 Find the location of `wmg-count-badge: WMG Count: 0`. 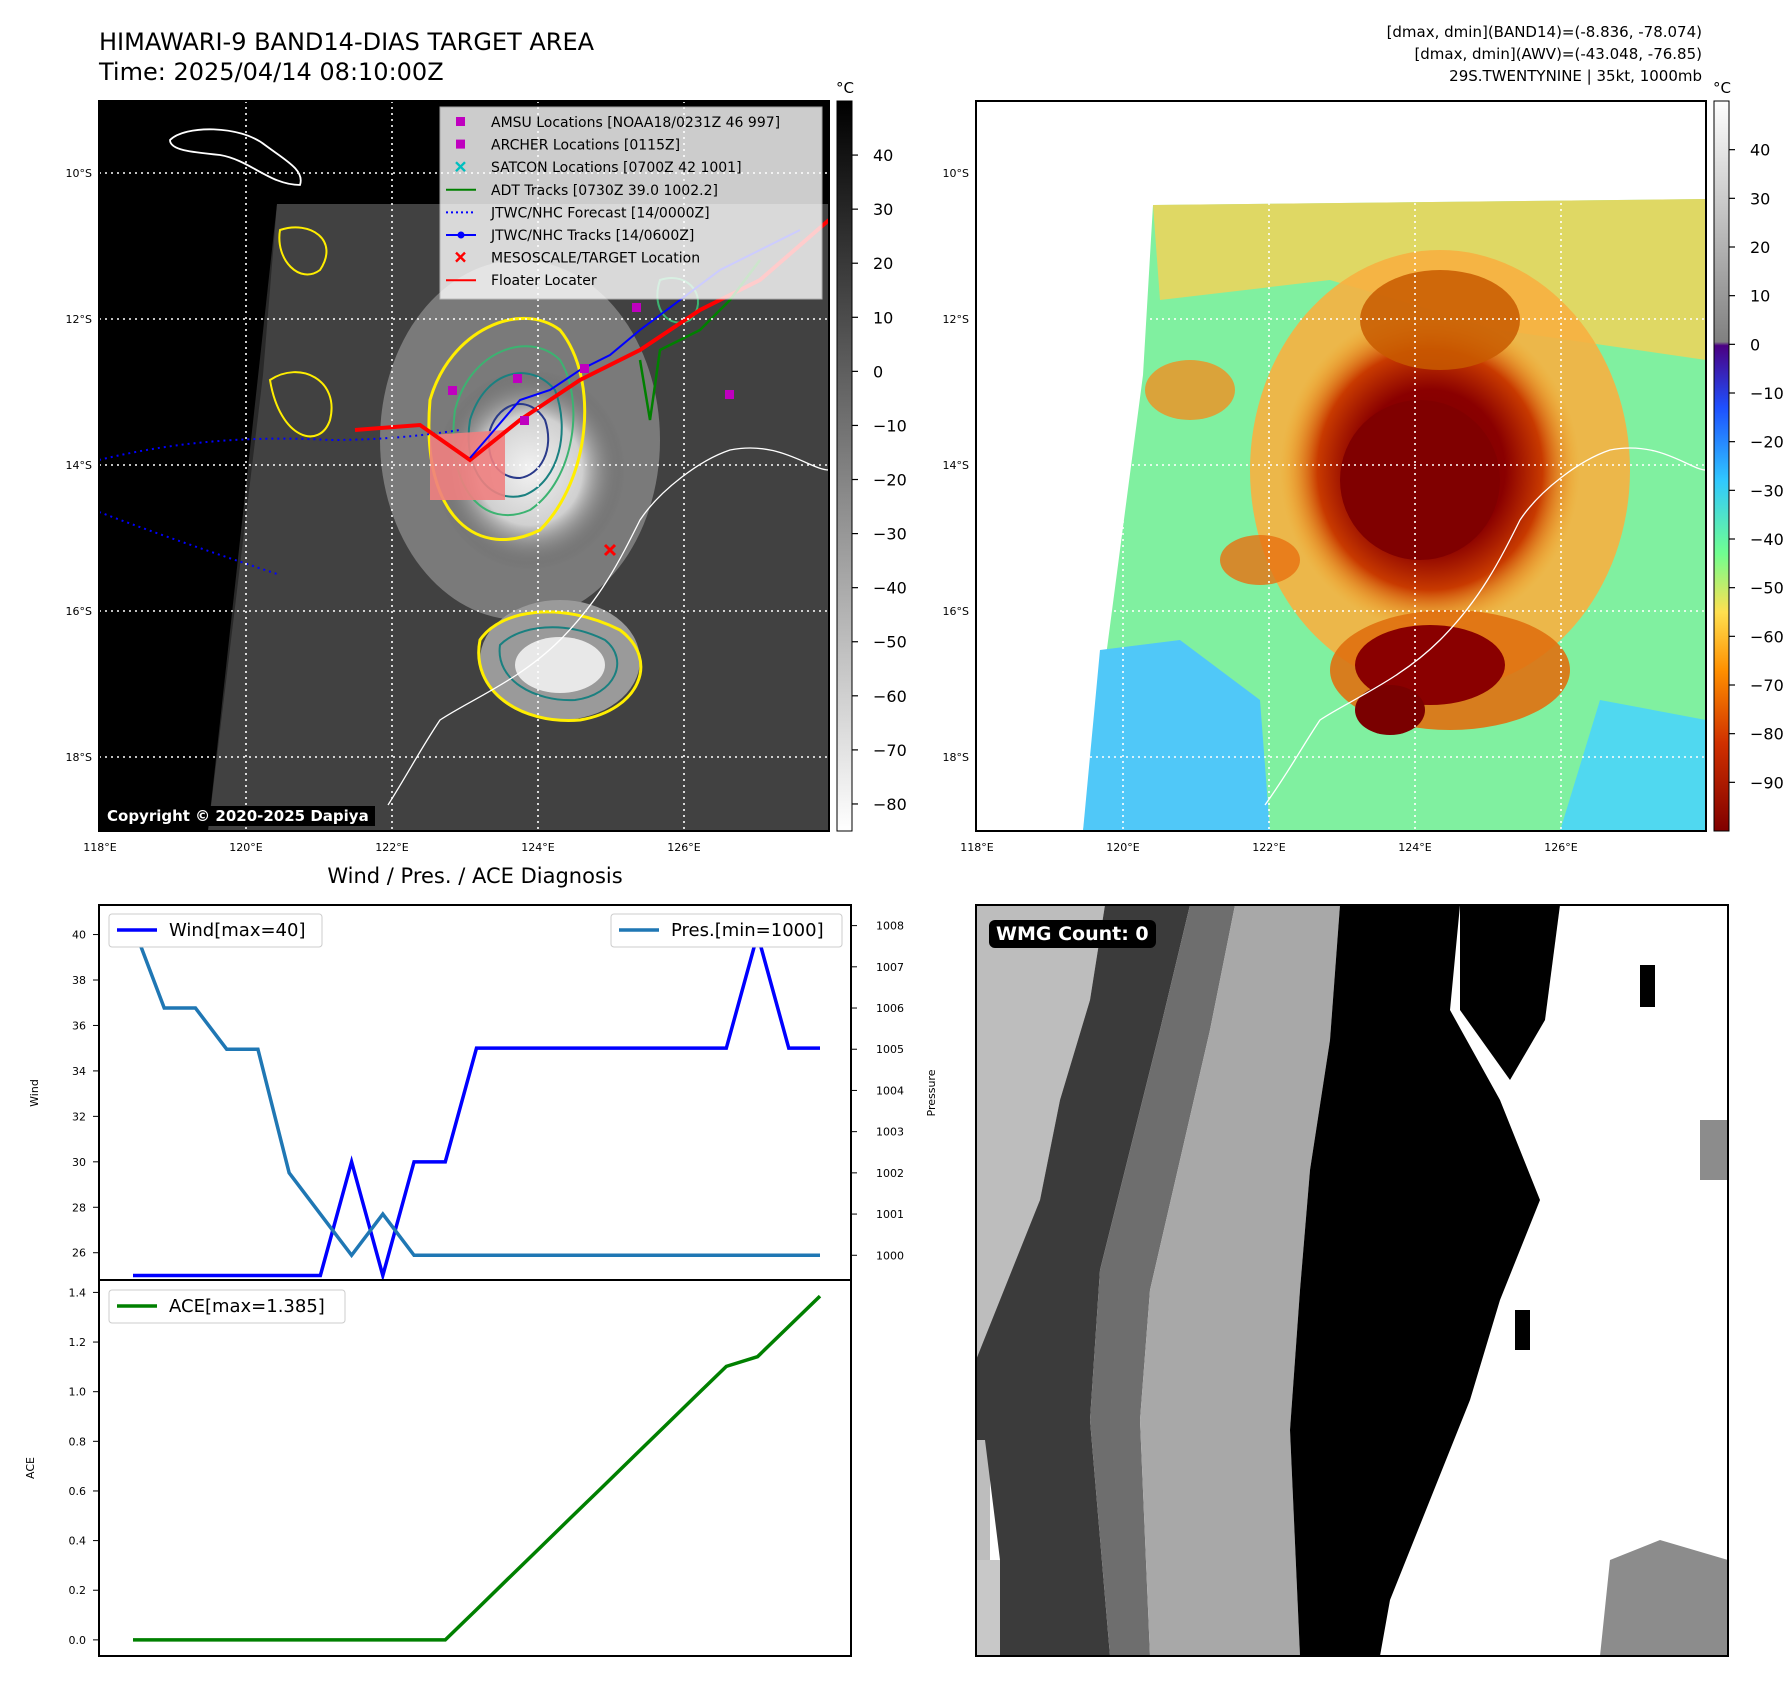

wmg-count-badge: WMG Count: 0 is located at coordinates (1072, 934).